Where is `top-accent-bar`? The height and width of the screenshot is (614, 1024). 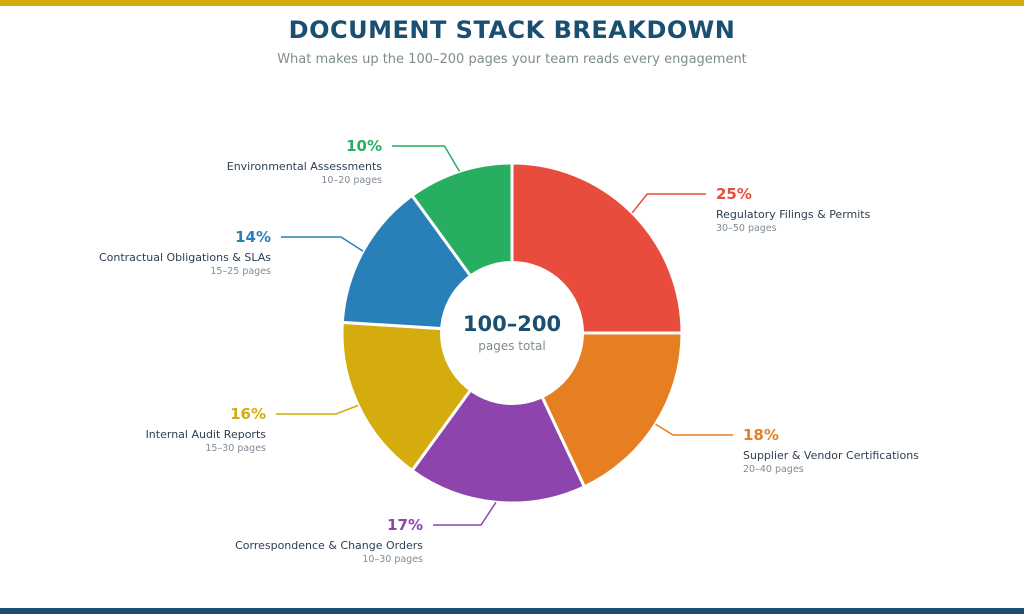
top-accent-bar is located at coordinates (512, 3).